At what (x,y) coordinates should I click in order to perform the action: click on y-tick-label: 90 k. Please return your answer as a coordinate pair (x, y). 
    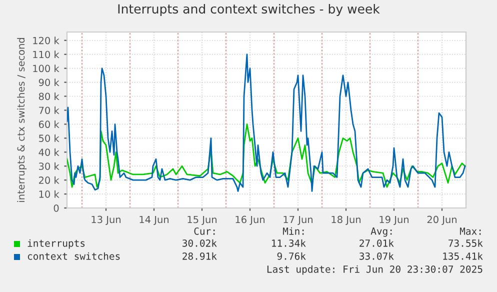
    Looking at the image, I should click on (49, 82).